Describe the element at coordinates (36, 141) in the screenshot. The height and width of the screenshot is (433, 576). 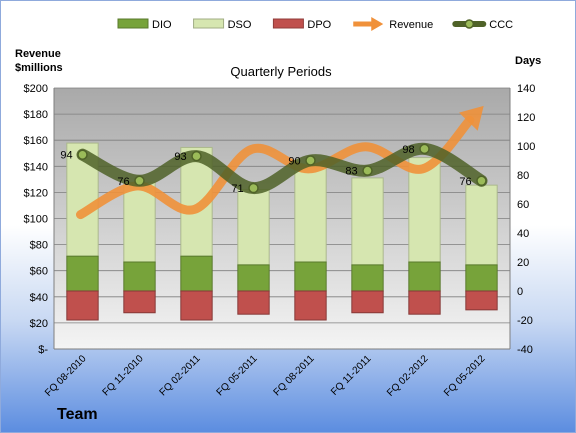
I see `left-tick-label: $160` at that location.